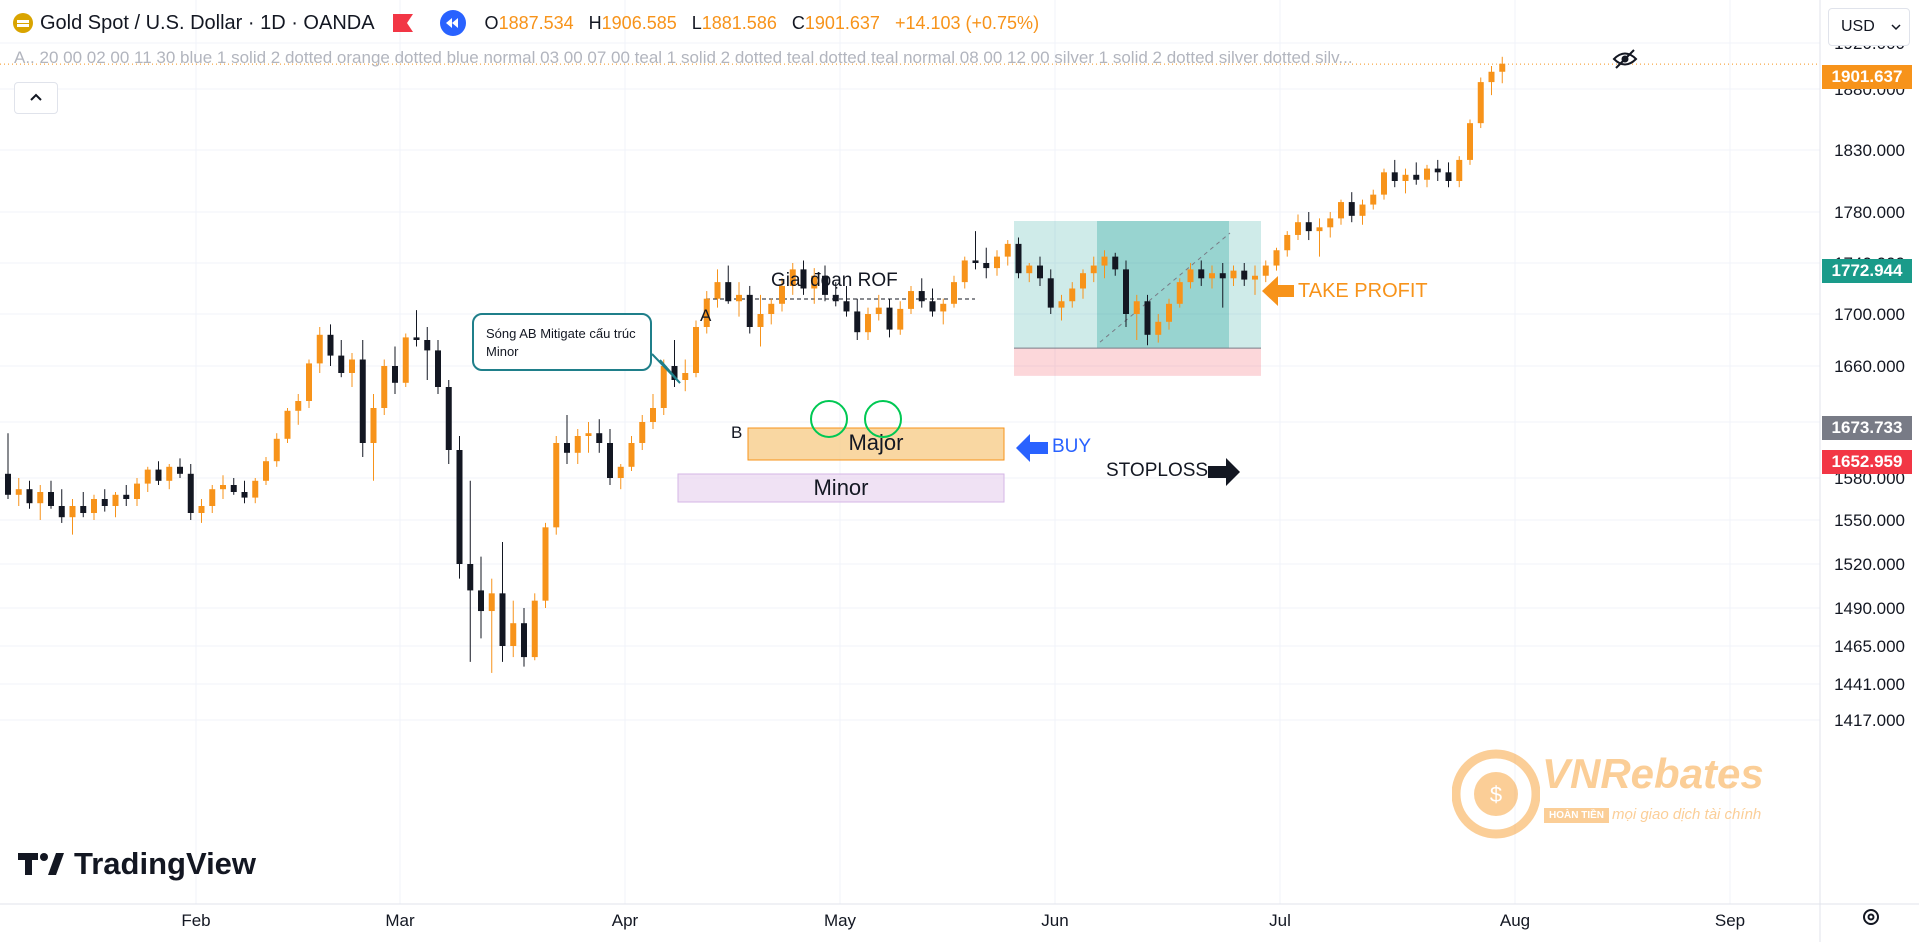 The width and height of the screenshot is (1919, 942). Describe the element at coordinates (1869, 720) in the screenshot. I see `y-tick-label: 1417.000` at that location.